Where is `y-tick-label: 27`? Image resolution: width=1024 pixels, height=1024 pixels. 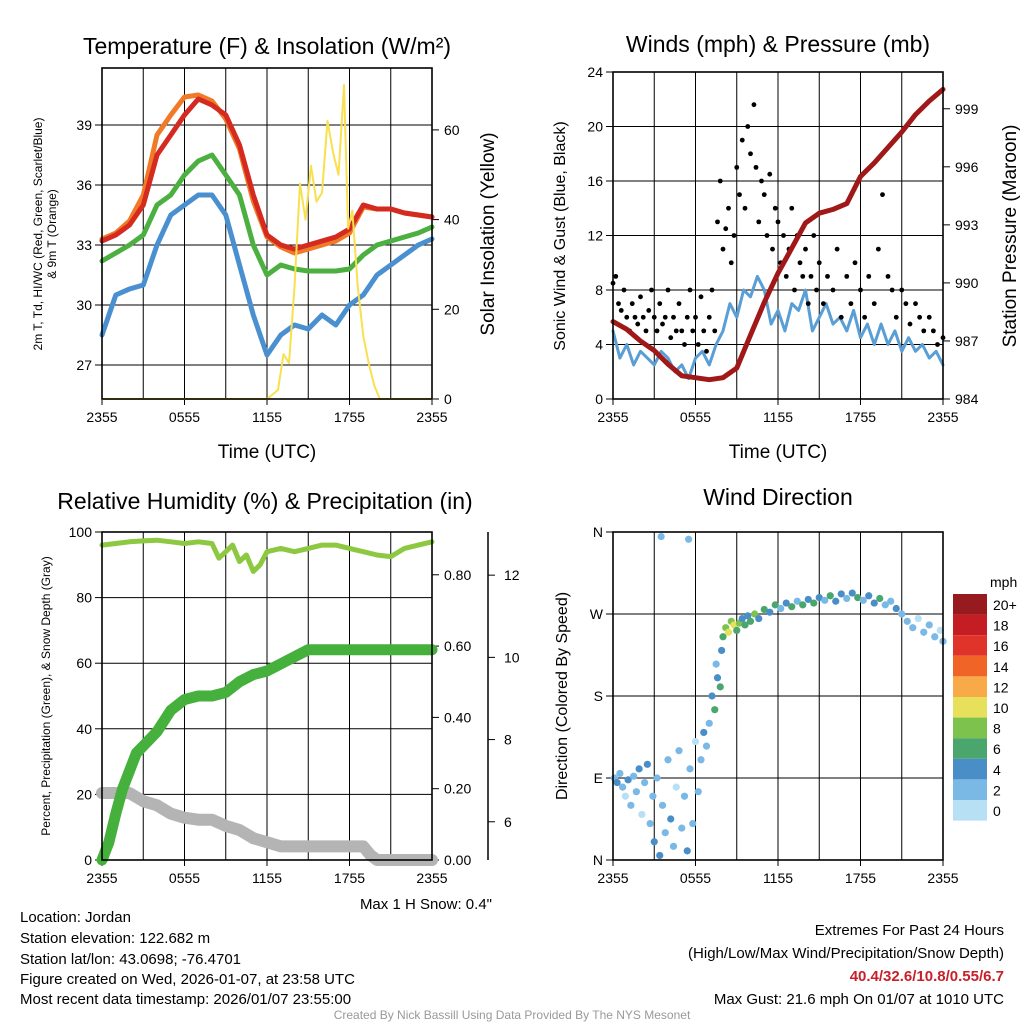 y-tick-label: 27 is located at coordinates (84, 365).